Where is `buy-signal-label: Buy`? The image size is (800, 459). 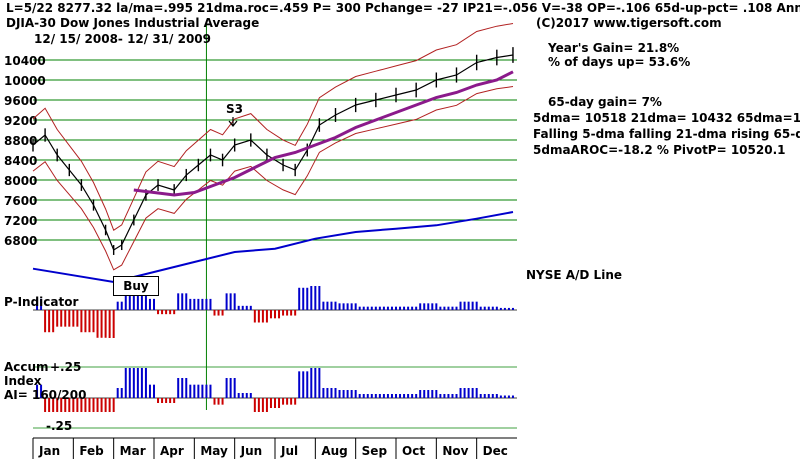 buy-signal-label: Buy is located at coordinates (136, 286).